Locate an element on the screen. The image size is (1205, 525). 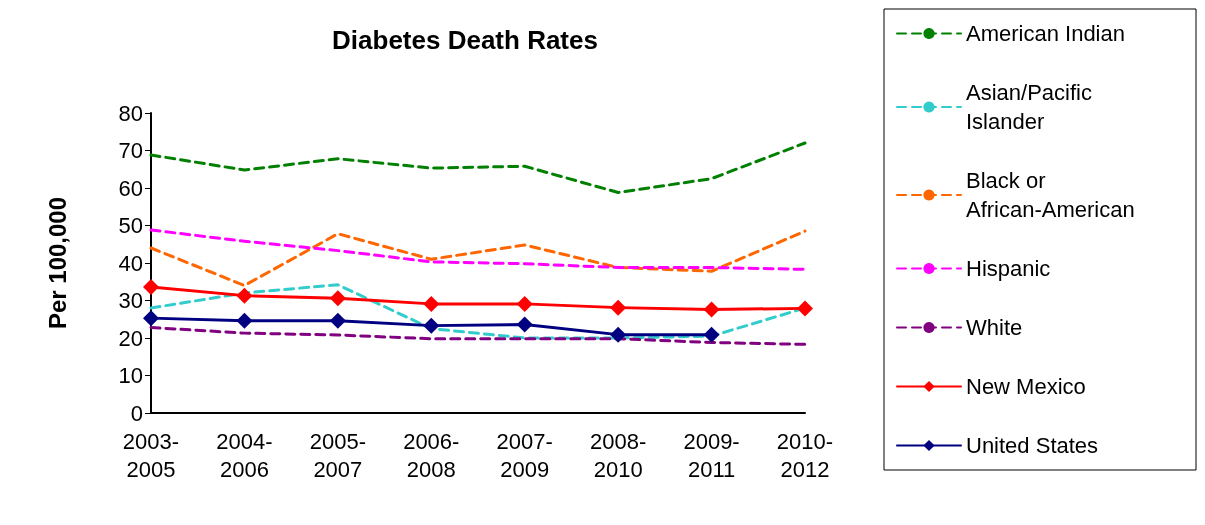
legend-label: Asian/Pacific Islander is located at coordinates (1032, 107).